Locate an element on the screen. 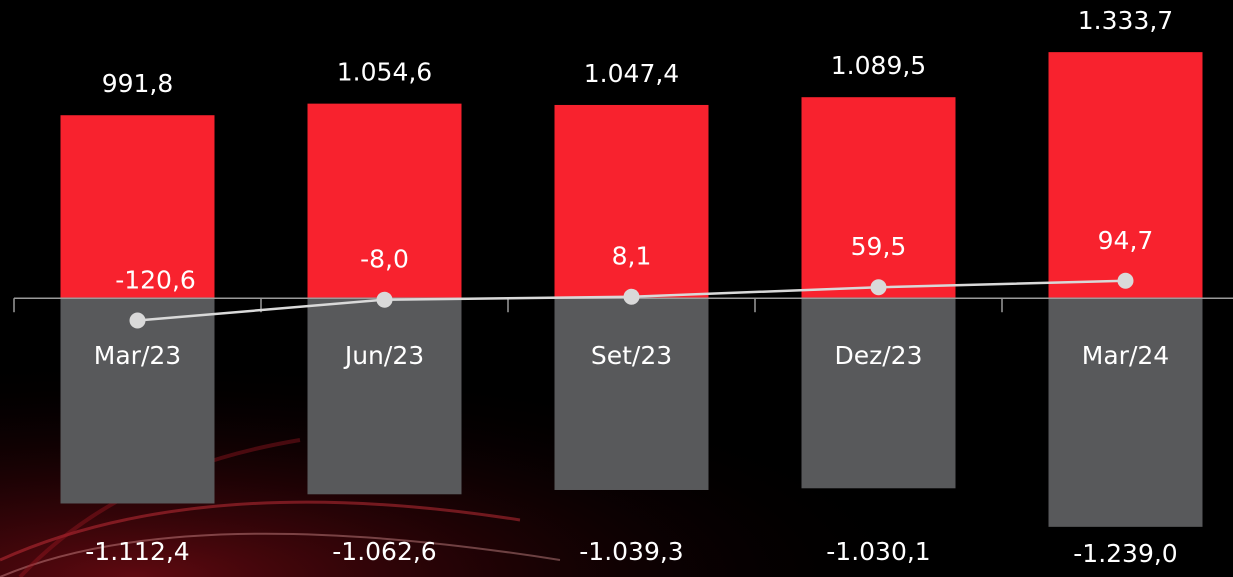 This screenshot has height=577, width=1233. x-tick-label: Mar/24 is located at coordinates (1125, 355).